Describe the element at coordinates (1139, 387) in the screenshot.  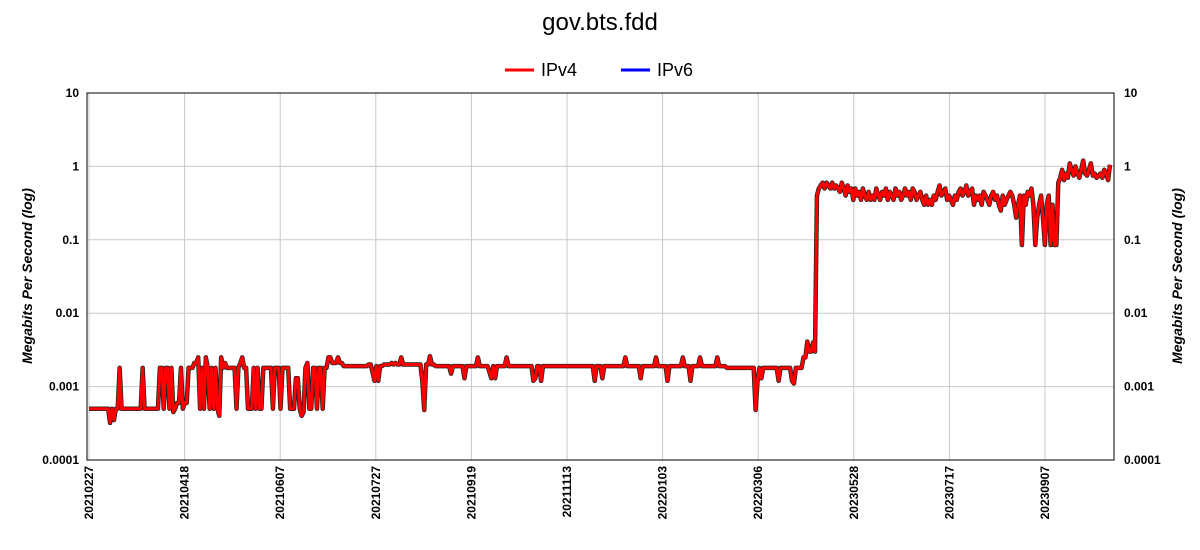
I see `y-tick-label-right: 0.001` at that location.